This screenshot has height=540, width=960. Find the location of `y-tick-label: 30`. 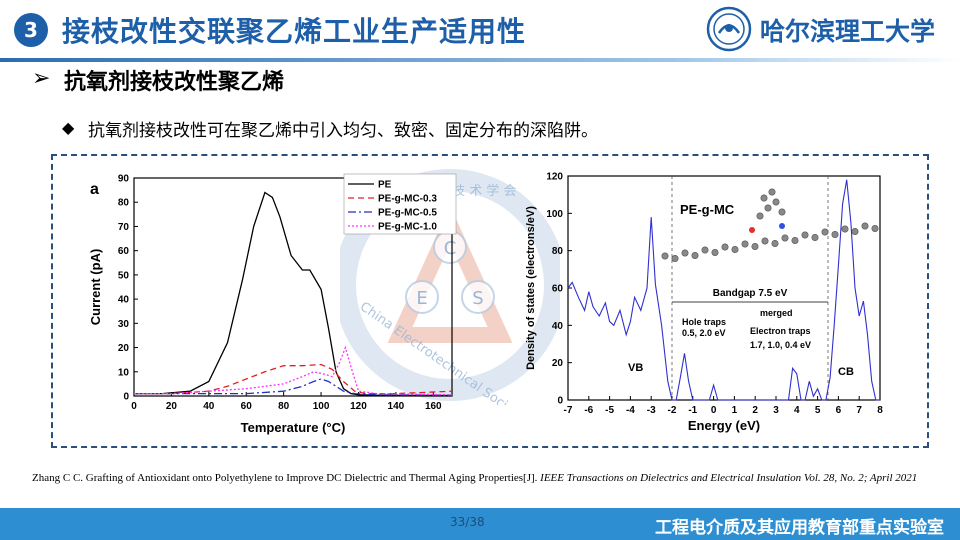

y-tick-label: 30 is located at coordinates (124, 324).